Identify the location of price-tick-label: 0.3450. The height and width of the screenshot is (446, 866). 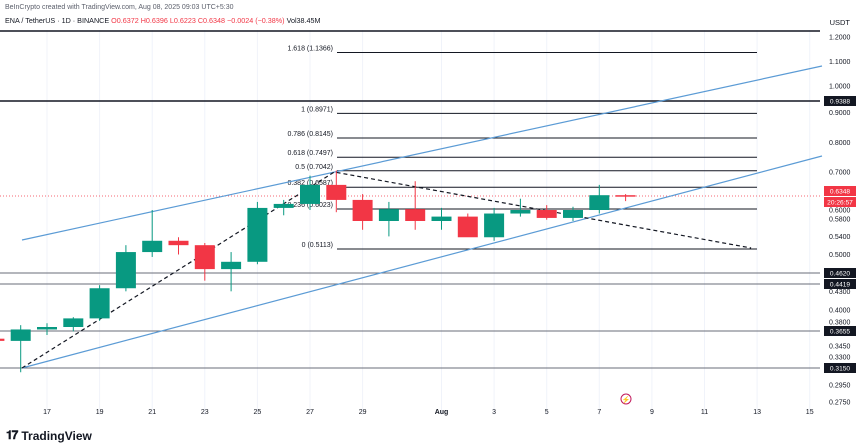
(840, 347).